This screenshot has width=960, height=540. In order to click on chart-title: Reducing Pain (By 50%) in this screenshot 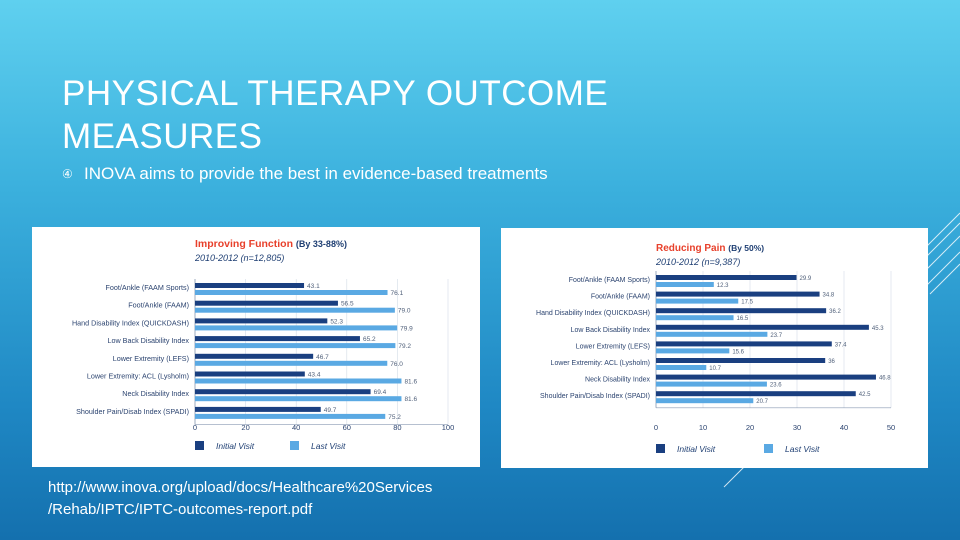, I will do `click(710, 248)`.